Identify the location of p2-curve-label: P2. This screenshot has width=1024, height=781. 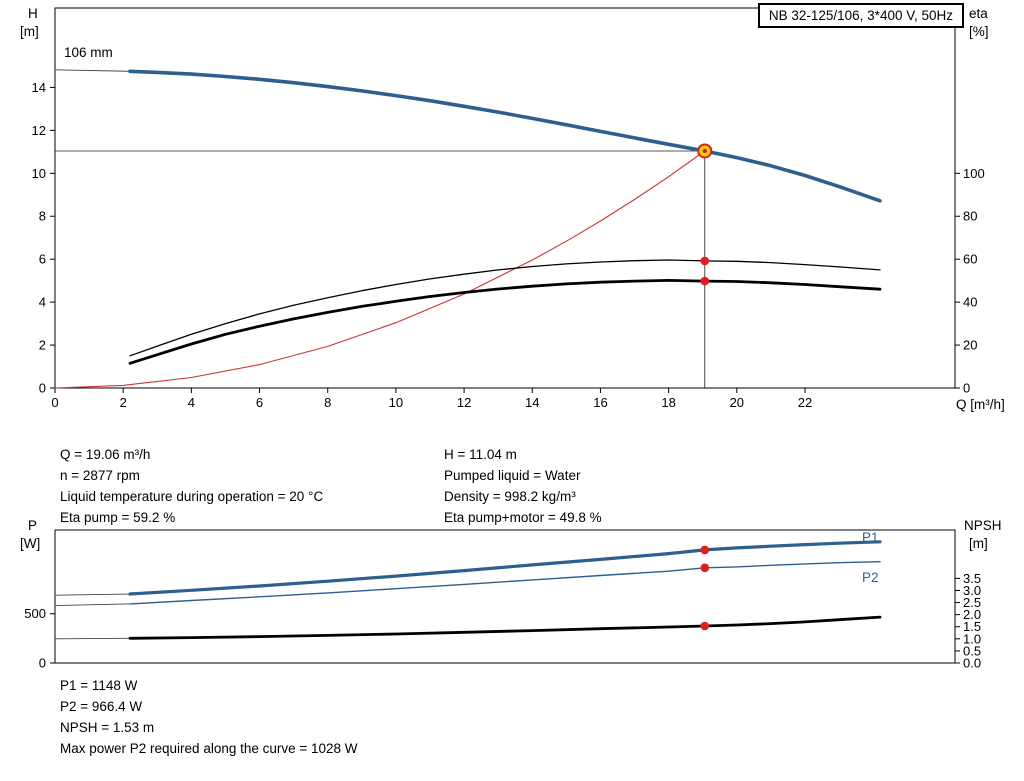
(870, 577).